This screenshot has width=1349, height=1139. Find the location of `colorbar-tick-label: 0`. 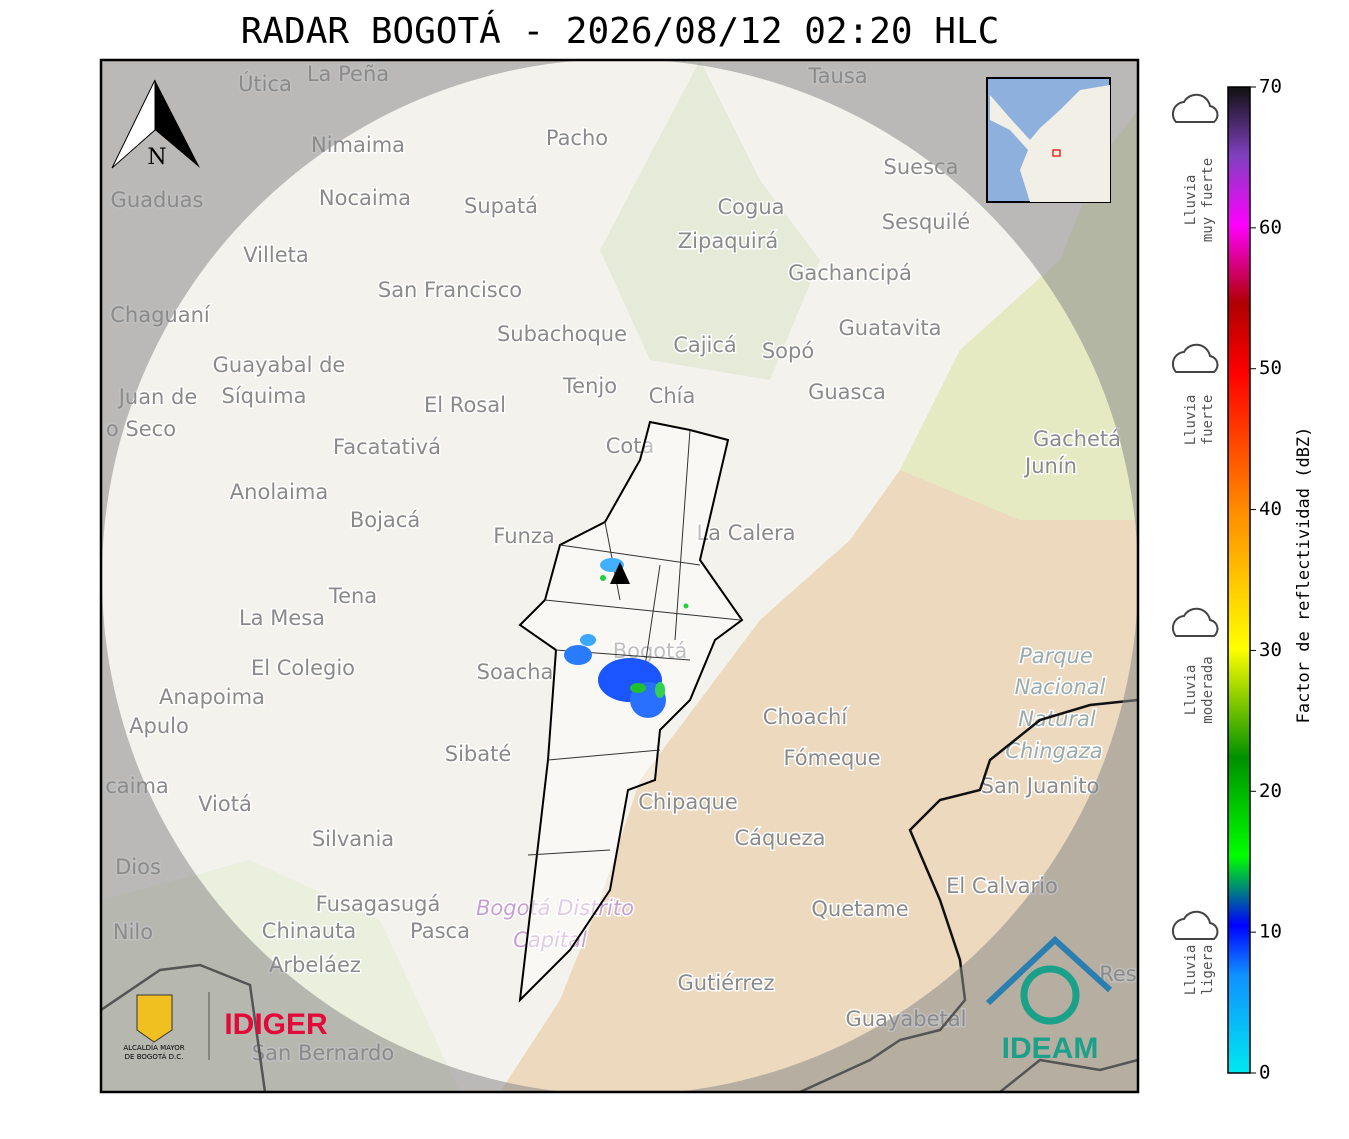

colorbar-tick-label: 0 is located at coordinates (1264, 1073).